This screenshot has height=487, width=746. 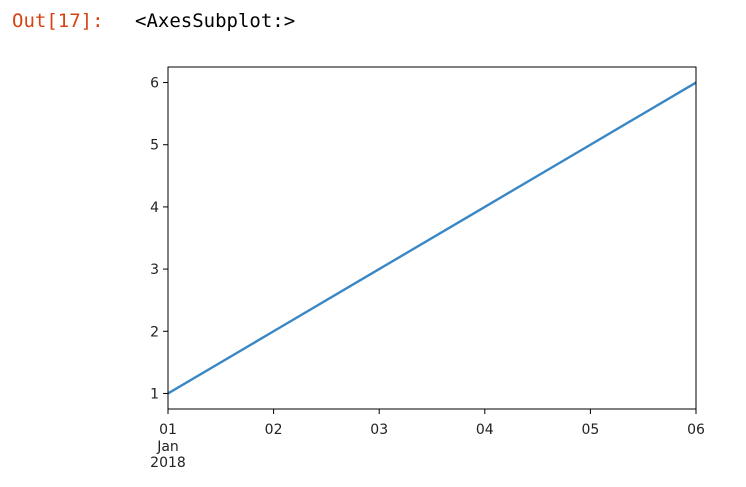 What do you see at coordinates (154, 84) in the screenshot?
I see `y-tick-label: 6` at bounding box center [154, 84].